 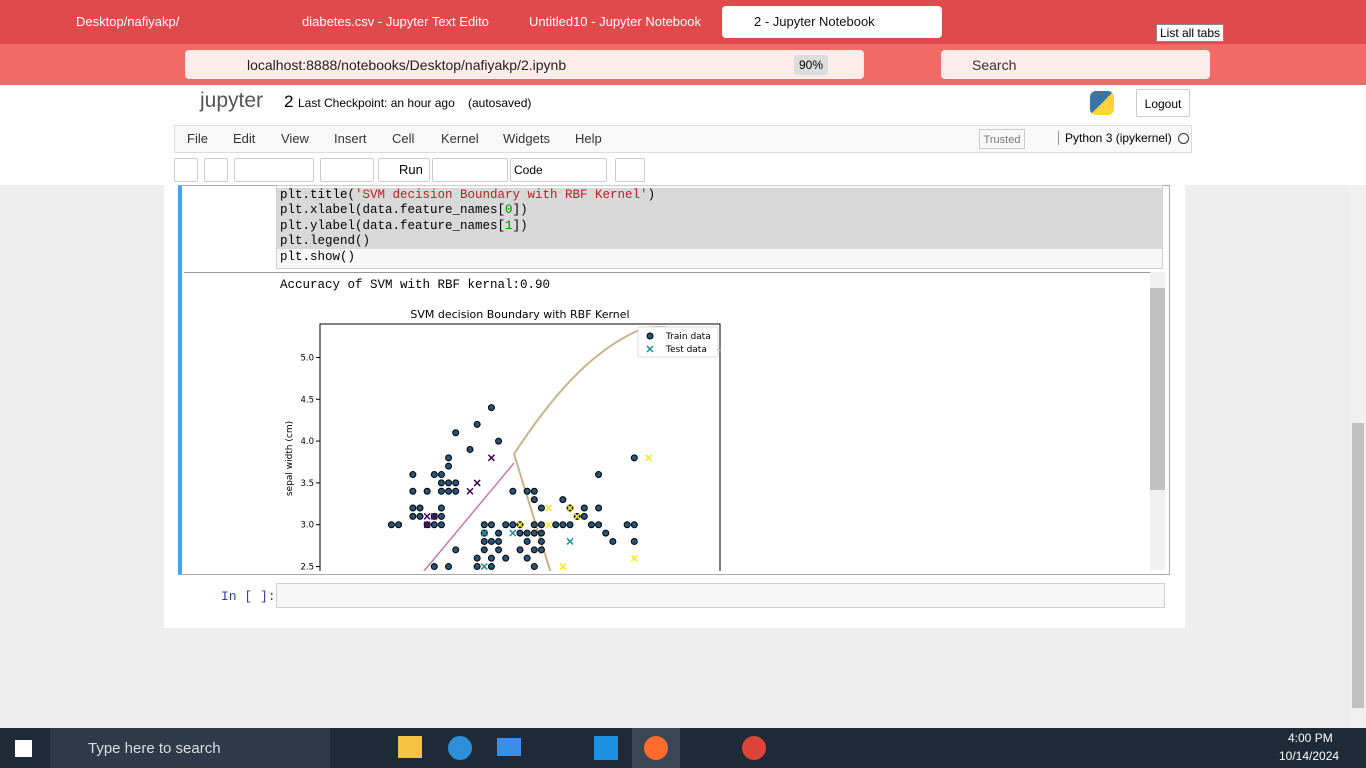 What do you see at coordinates (154, 748) in the screenshot?
I see `taskbar-search-text: Type here to search` at bounding box center [154, 748].